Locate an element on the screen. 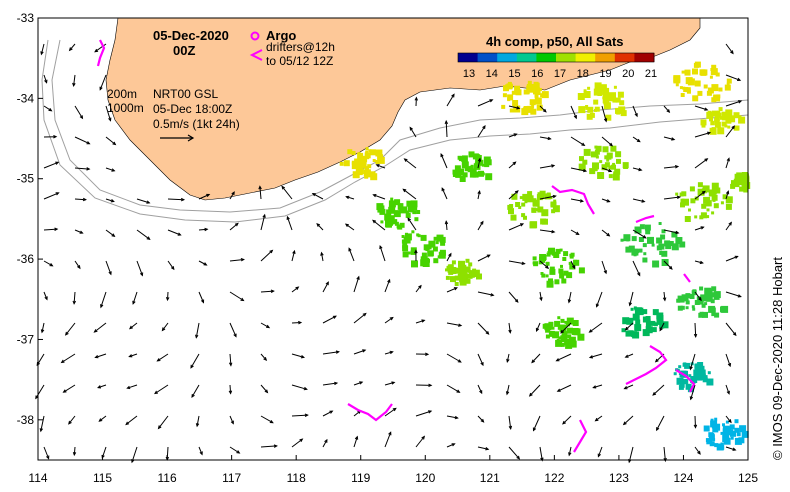 Image resolution: width=790 pixels, height=492 pixels. drifter-track is located at coordinates (580, 436).